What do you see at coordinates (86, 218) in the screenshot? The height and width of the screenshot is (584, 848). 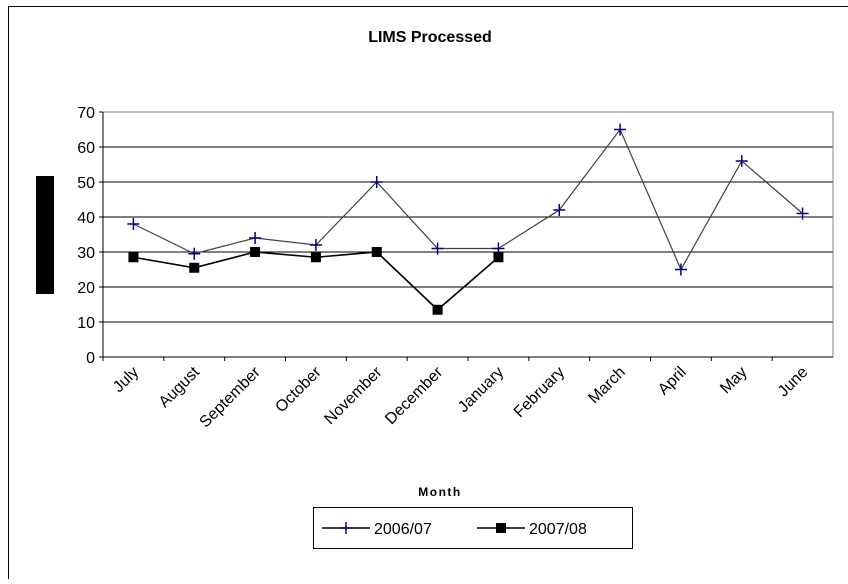 I see `y-tick-label: 40` at bounding box center [86, 218].